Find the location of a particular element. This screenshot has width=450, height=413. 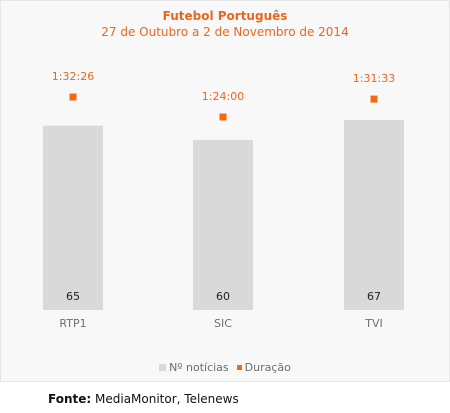

source-label: Fonte: is located at coordinates (70, 399).